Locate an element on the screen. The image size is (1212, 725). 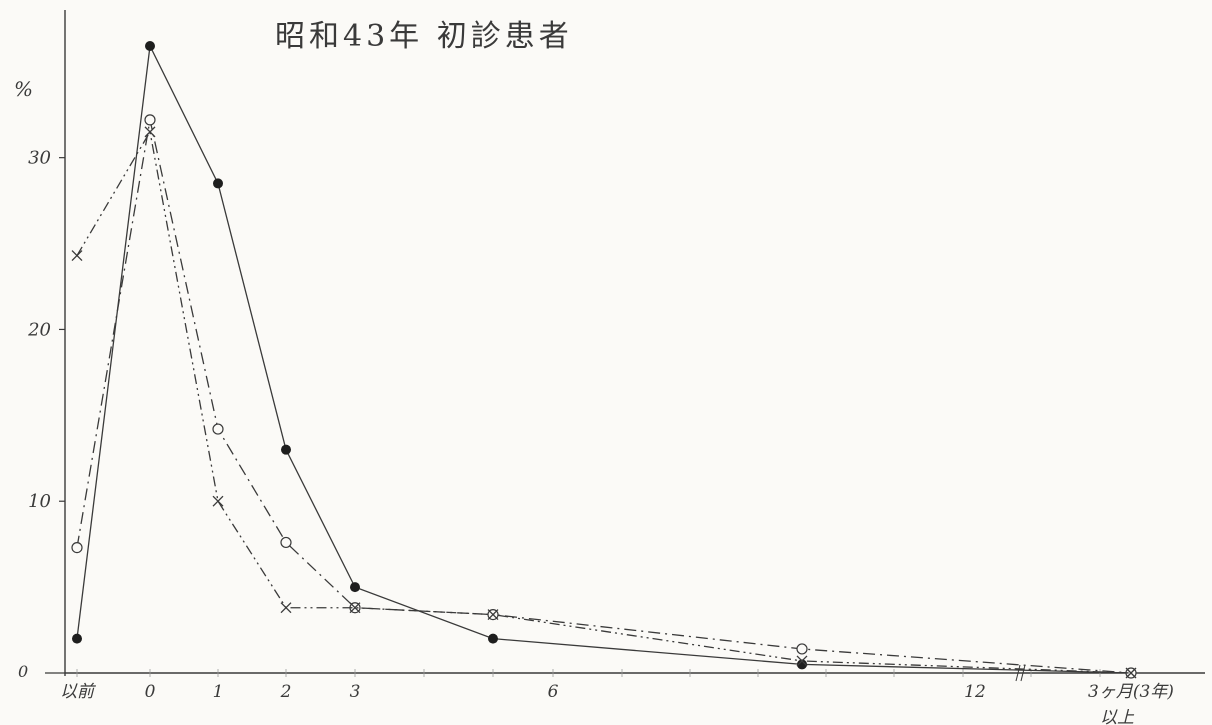
y-tick-label: 10 is located at coordinates (39, 501).